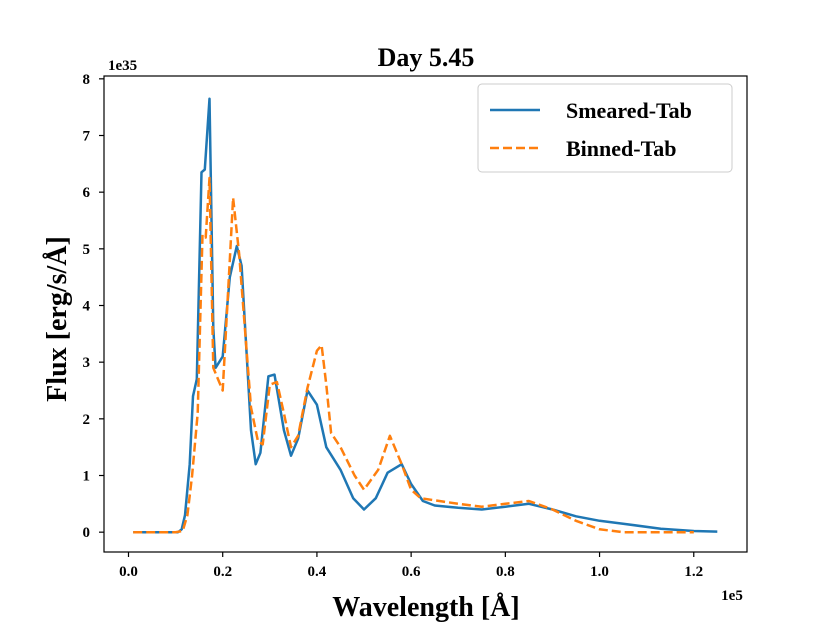 The image size is (830, 623). Describe the element at coordinates (87, 420) in the screenshot. I see `y-tick-label: 2` at that location.